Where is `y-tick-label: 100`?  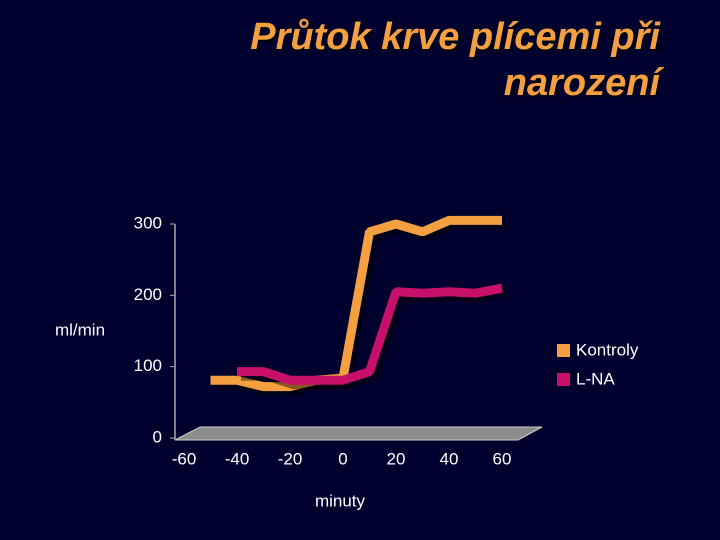
y-tick-label: 100 is located at coordinates (148, 365).